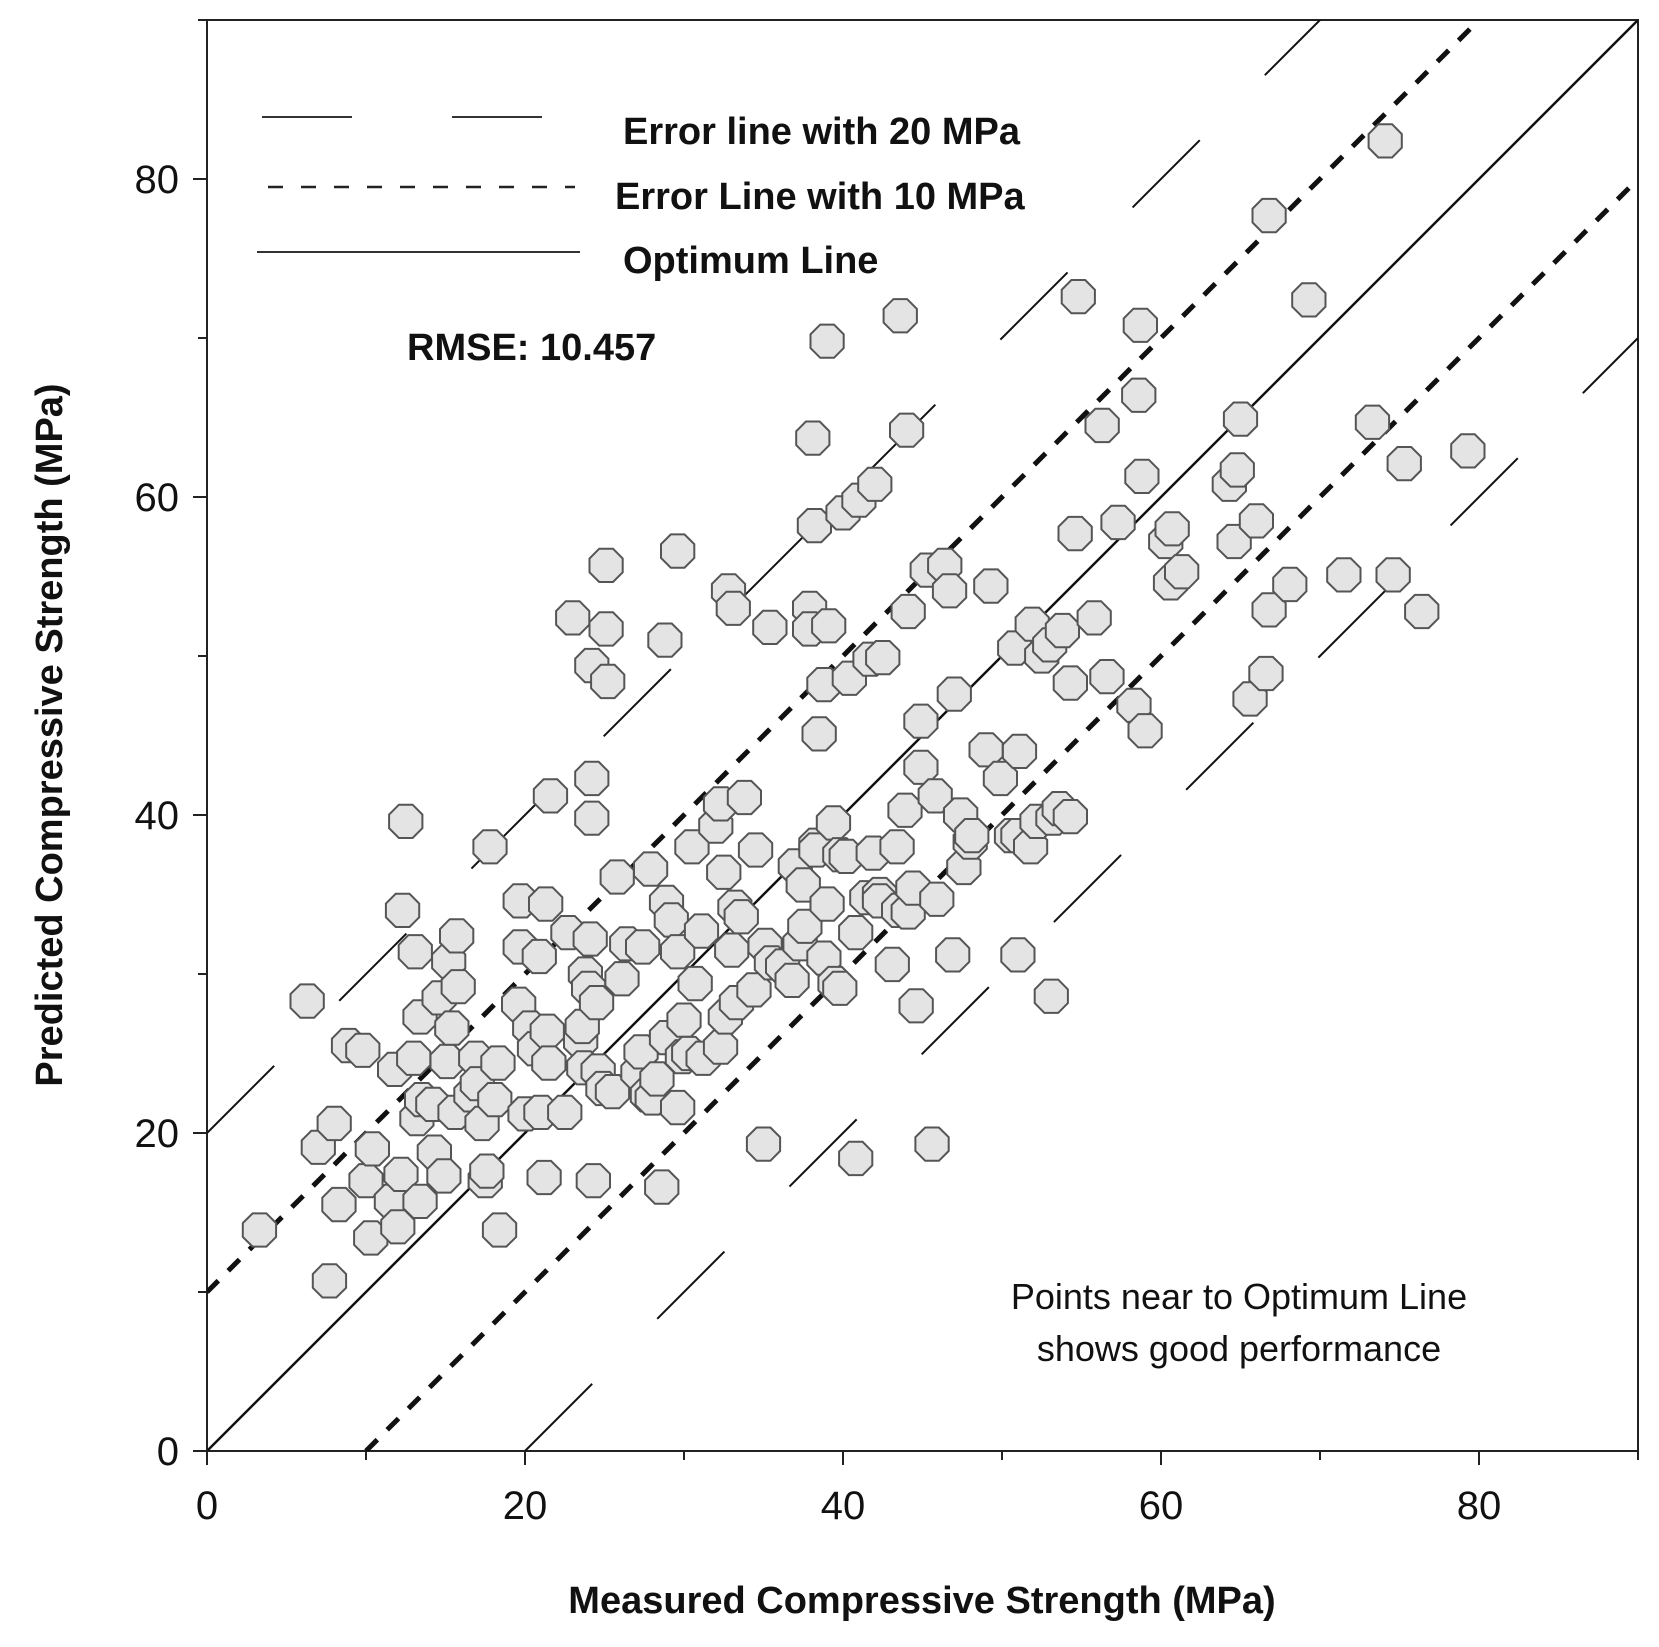 This screenshot has height=1647, width=1659. What do you see at coordinates (1161, 1506) in the screenshot?
I see `x-tick-label: 60` at bounding box center [1161, 1506].